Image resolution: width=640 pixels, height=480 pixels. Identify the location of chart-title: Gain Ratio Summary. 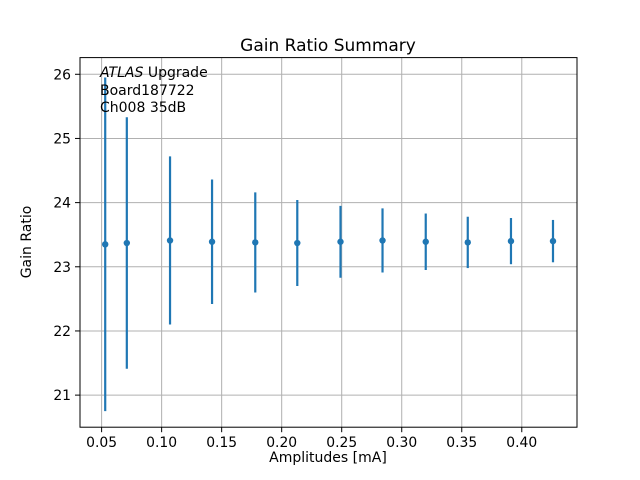
(328, 46).